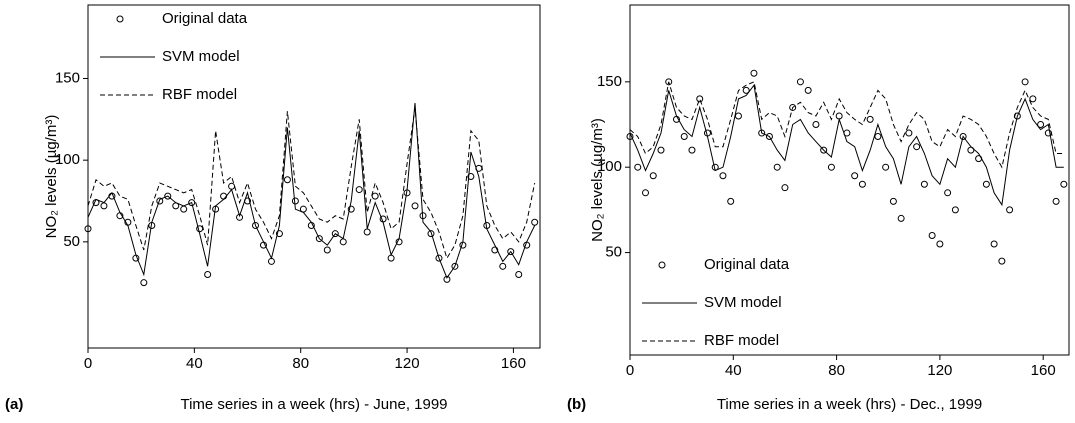  What do you see at coordinates (71, 241) in the screenshot?
I see `y-tick-label: 50` at bounding box center [71, 241].